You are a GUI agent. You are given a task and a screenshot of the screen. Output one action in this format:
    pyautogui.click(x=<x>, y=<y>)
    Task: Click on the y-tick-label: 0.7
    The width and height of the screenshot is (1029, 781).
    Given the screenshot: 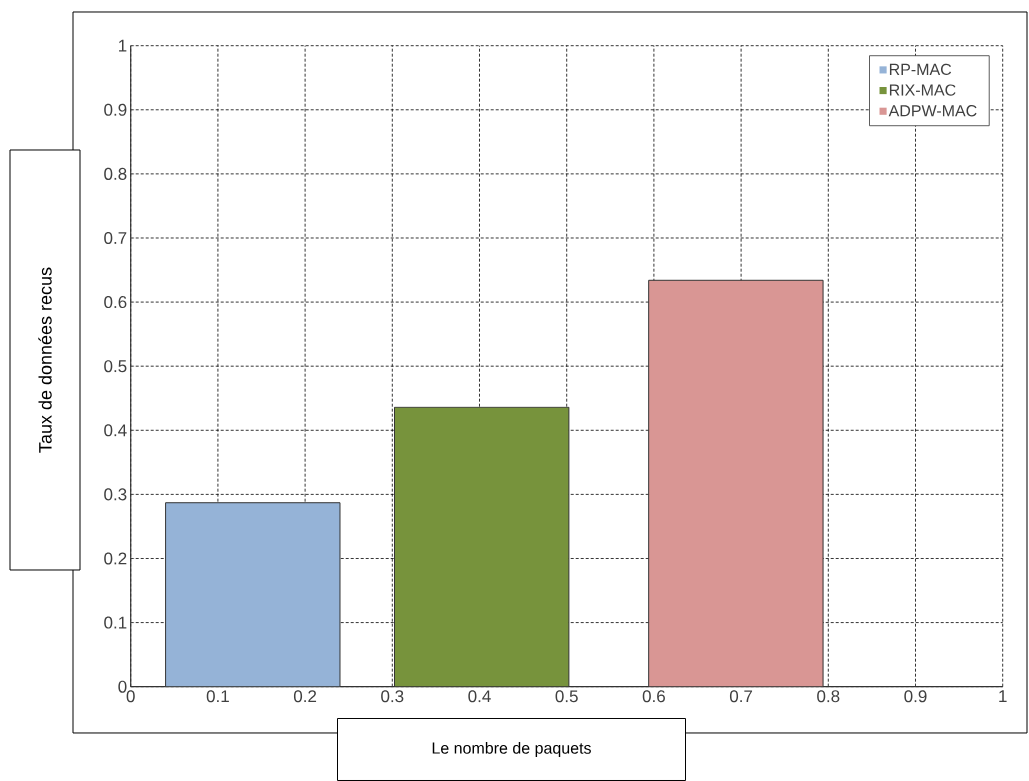 What is the action you would take?
    pyautogui.click(x=115, y=238)
    